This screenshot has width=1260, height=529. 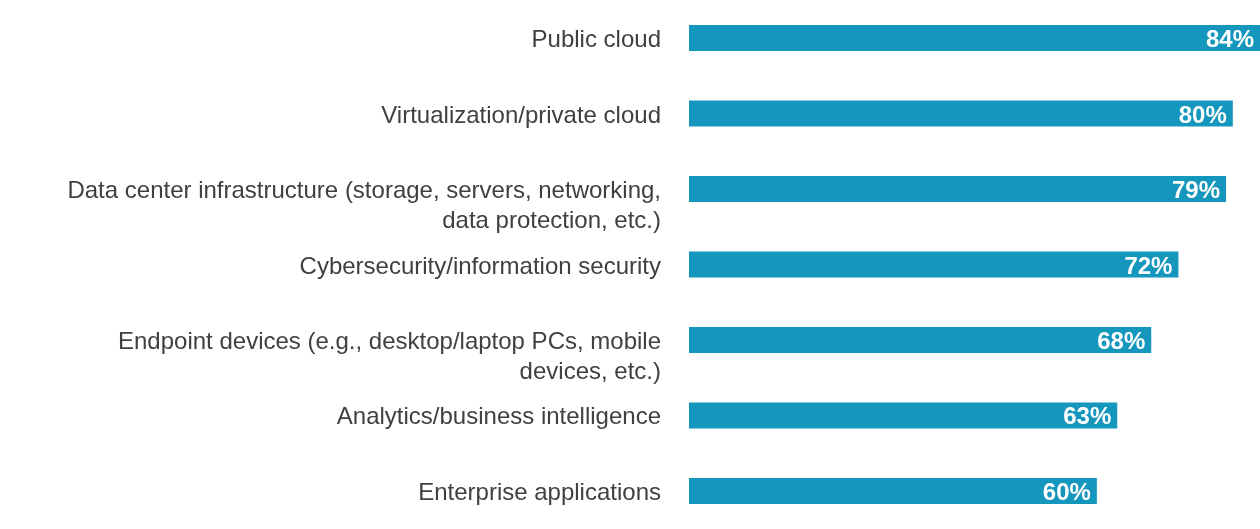 I want to click on y-tick-label: Public cloud, so click(x=596, y=39).